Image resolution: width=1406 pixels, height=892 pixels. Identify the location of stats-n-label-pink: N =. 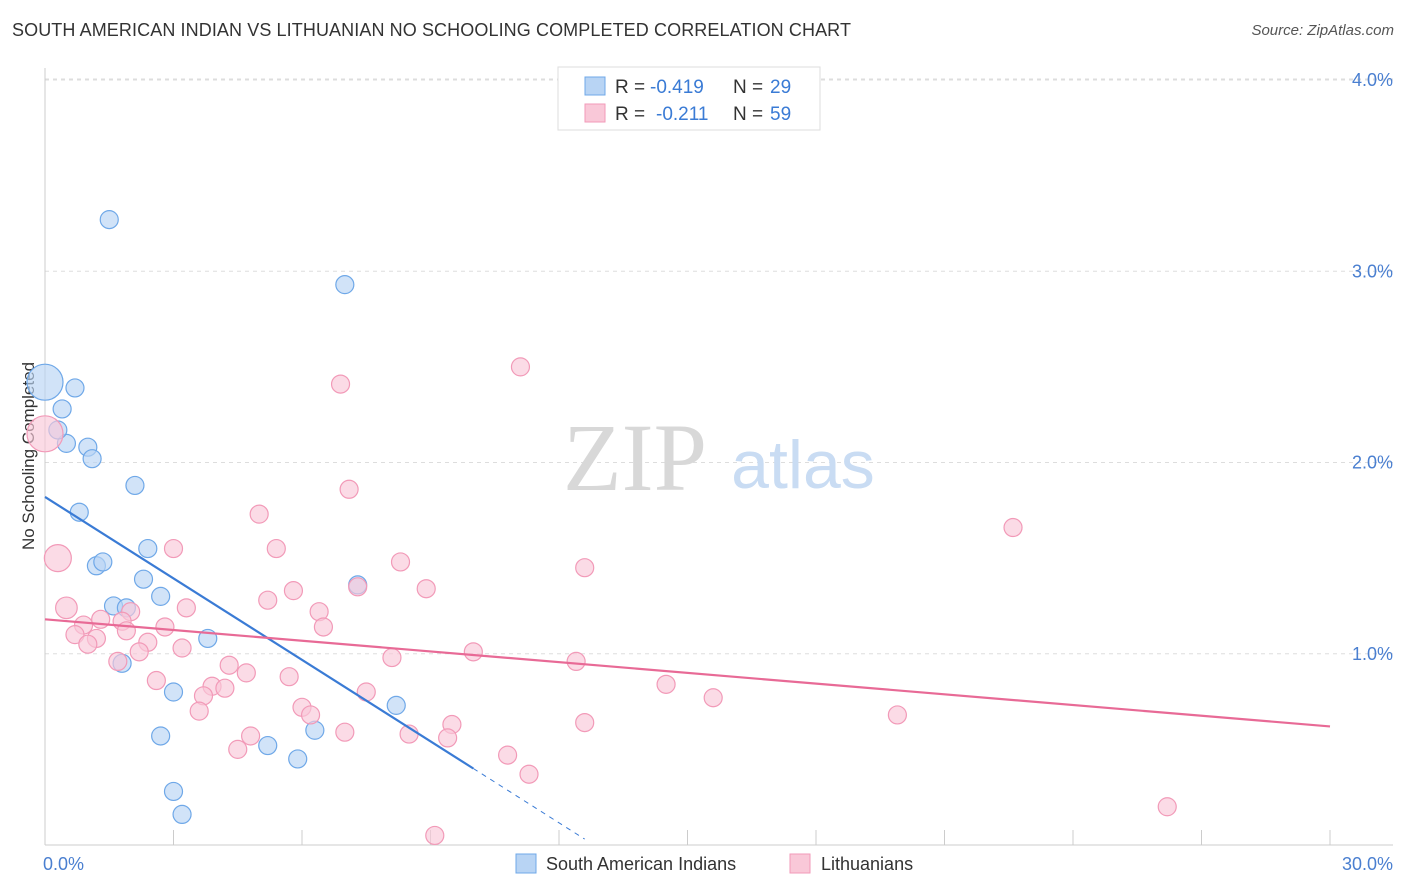
(748, 114).